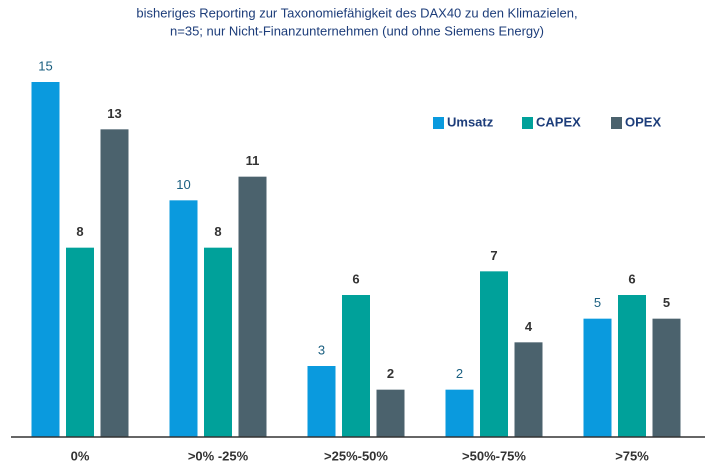  I want to click on x-tick-label: >50%-75%, so click(494, 455).